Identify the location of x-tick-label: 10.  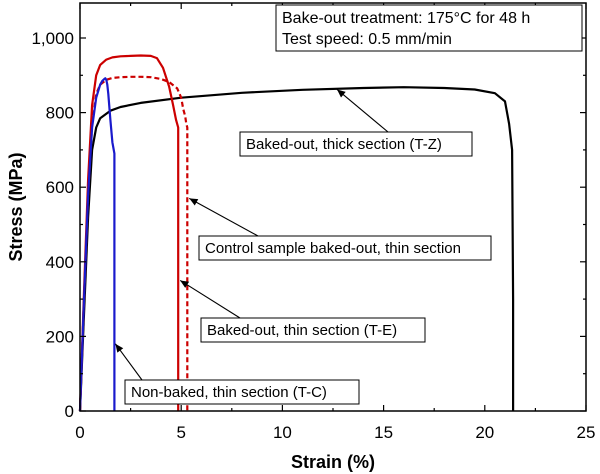
(282, 432).